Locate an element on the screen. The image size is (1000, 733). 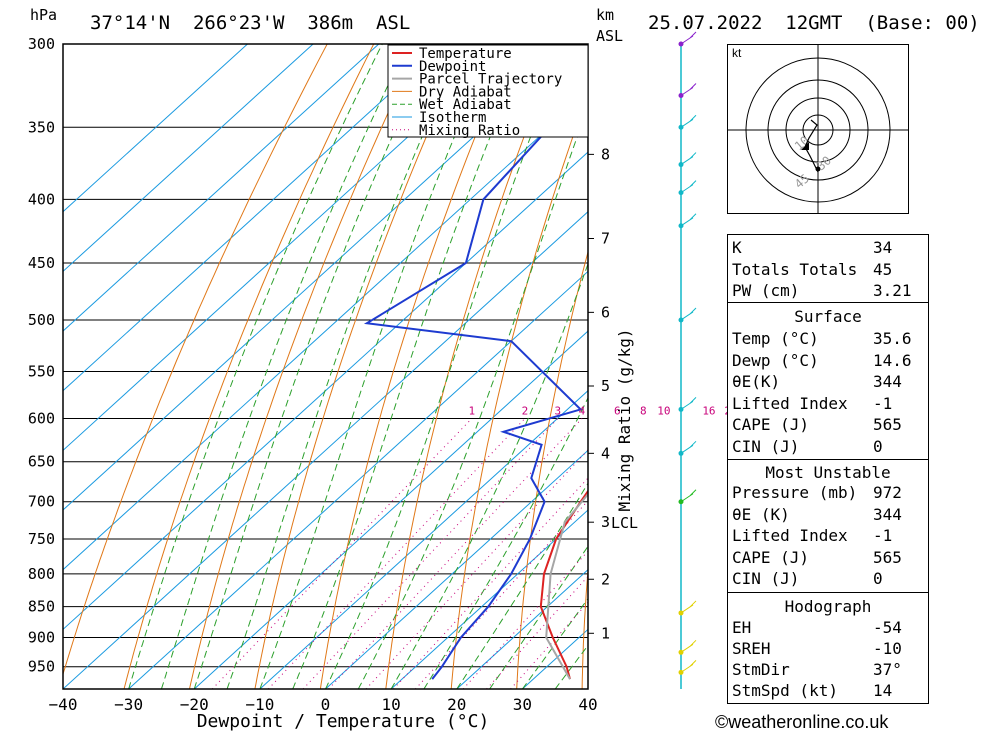
temperature-tick-label: 30 is located at coordinates (522, 704).